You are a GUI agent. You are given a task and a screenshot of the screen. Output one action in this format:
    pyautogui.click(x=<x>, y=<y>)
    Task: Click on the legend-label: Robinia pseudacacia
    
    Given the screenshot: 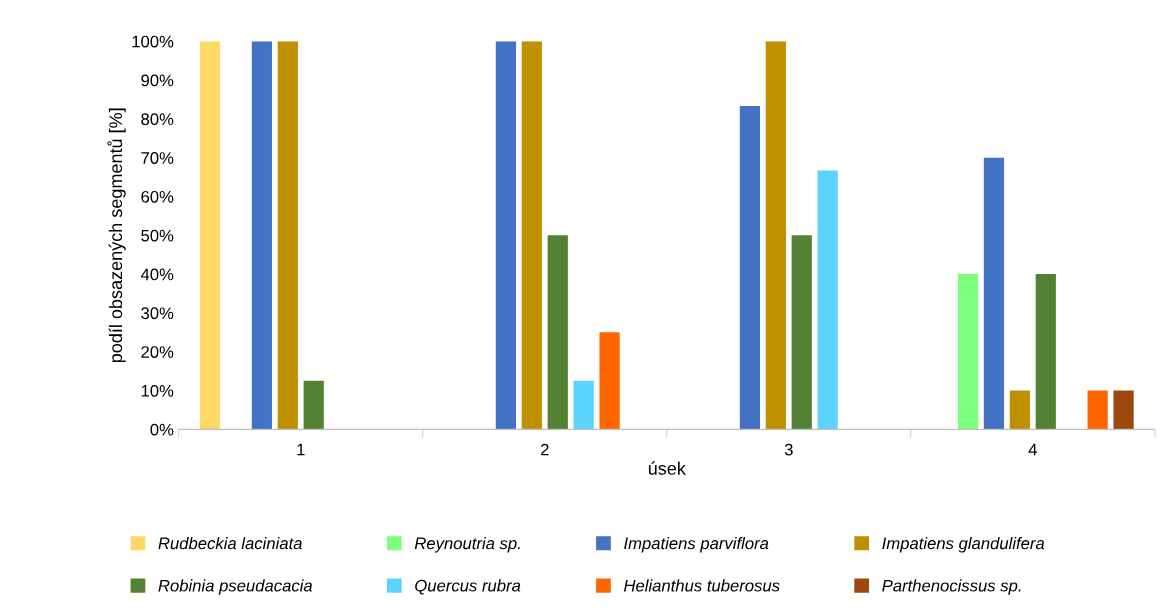 What is the action you would take?
    pyautogui.click(x=235, y=587)
    